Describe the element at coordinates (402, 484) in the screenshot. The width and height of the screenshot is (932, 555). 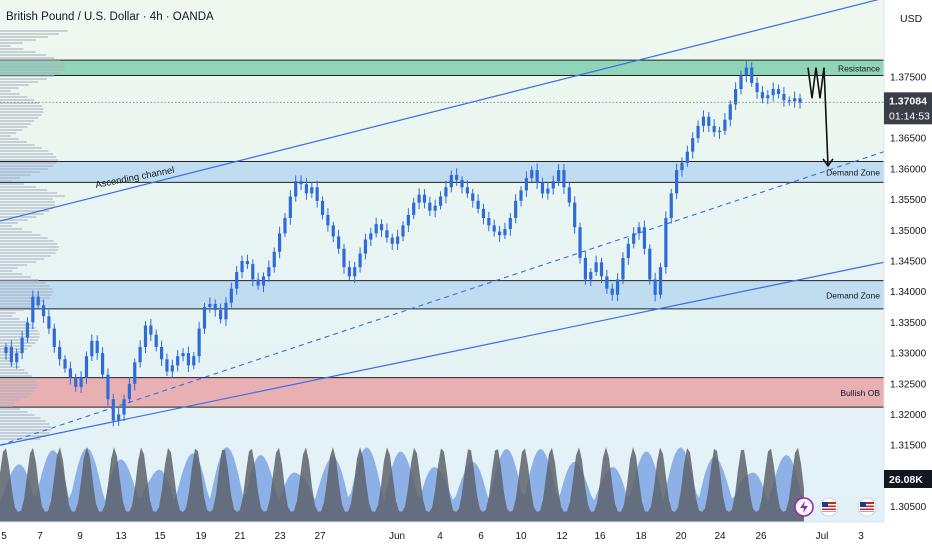
I see `volume-histogram` at that location.